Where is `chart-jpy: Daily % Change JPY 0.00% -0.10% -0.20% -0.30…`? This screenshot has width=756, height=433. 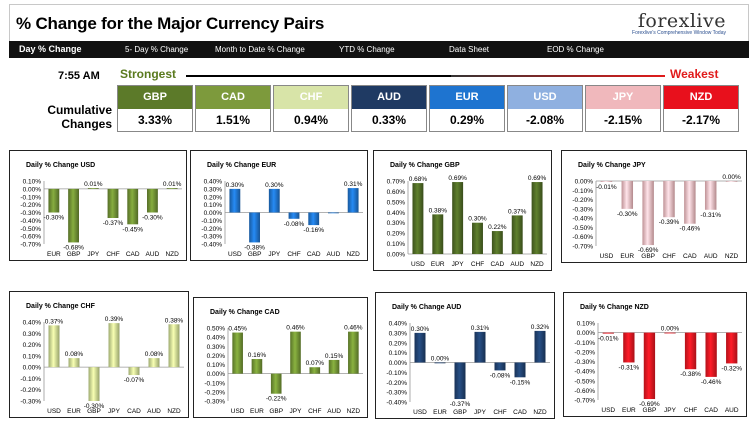
chart-jpy: Daily % Change JPY 0.00% -0.10% -0.20% -0.30… is located at coordinates (657, 211).